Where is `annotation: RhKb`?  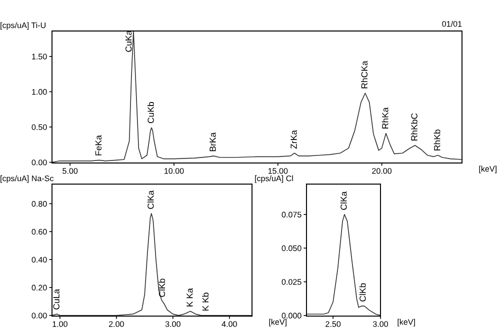 annotation: RhKb is located at coordinates (437, 140).